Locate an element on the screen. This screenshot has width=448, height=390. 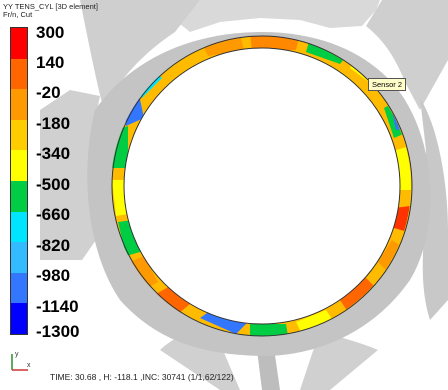
legend-label: -500 is located at coordinates (53, 184).